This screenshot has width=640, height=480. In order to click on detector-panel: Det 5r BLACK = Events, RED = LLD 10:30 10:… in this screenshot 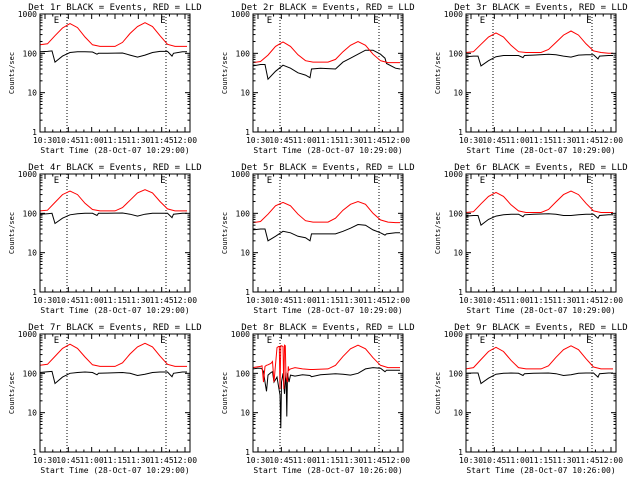, I will do `click(318, 239)`.